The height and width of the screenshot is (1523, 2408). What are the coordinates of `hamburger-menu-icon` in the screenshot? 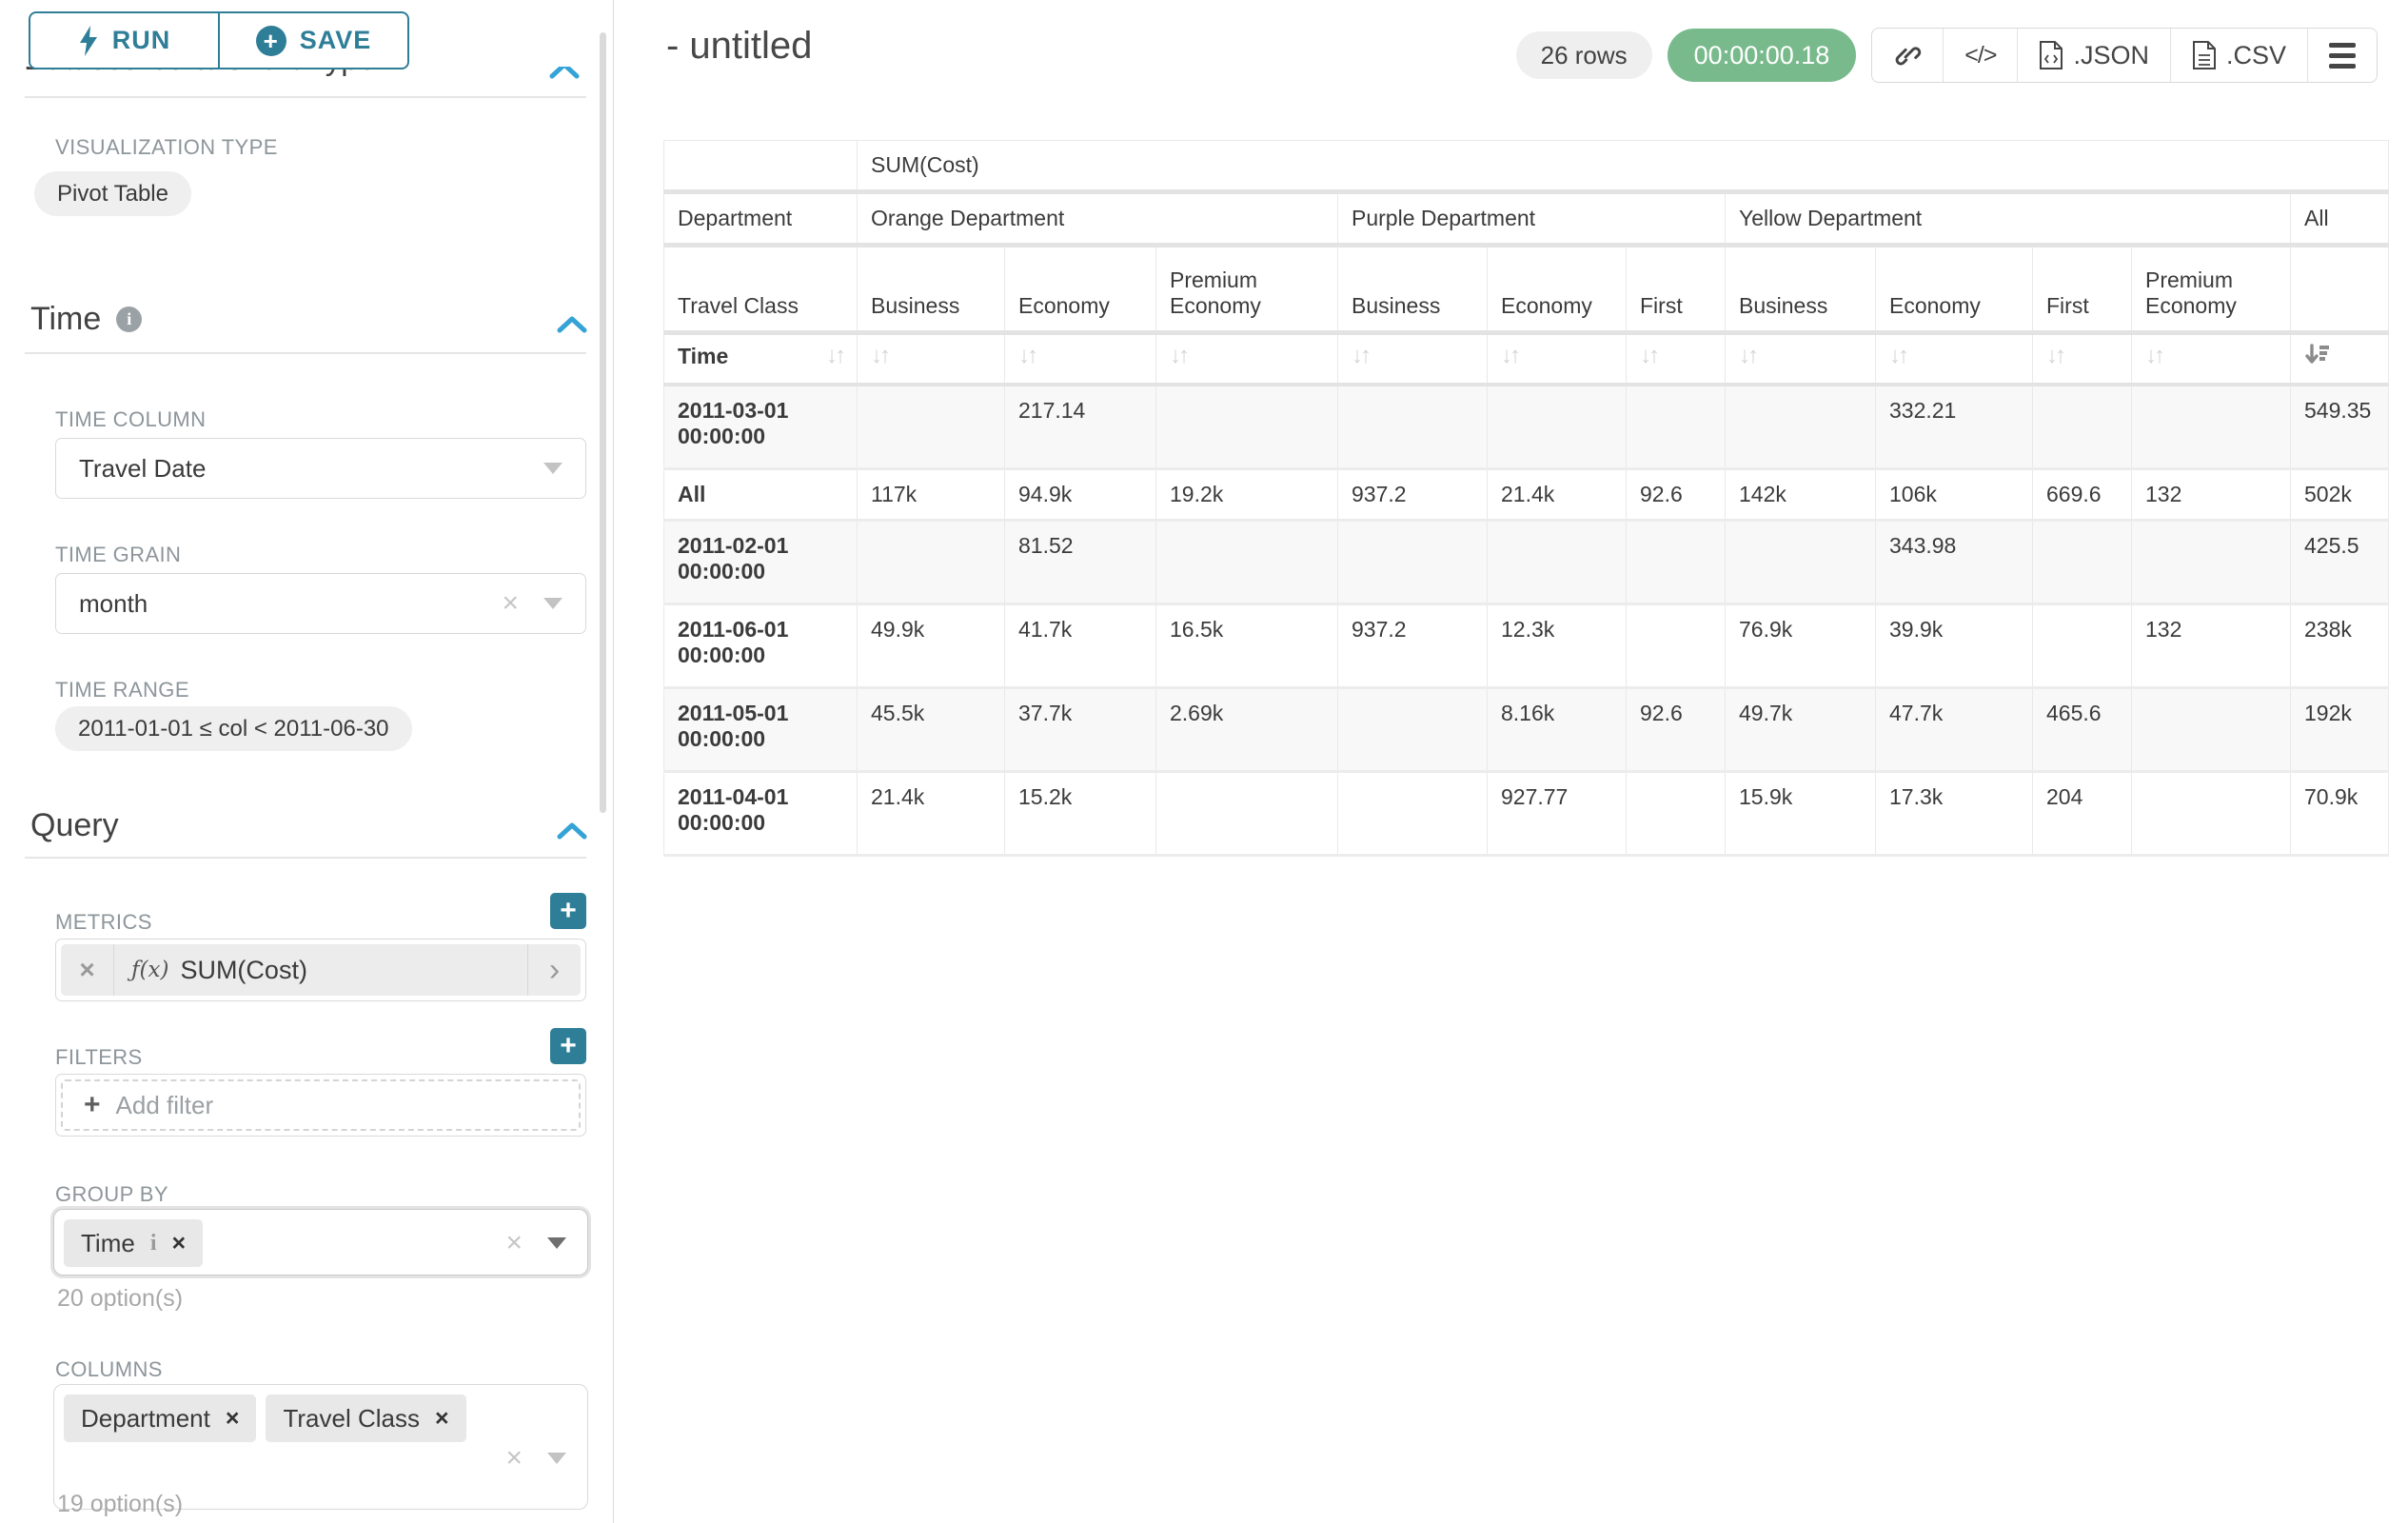 It's located at (2342, 56).